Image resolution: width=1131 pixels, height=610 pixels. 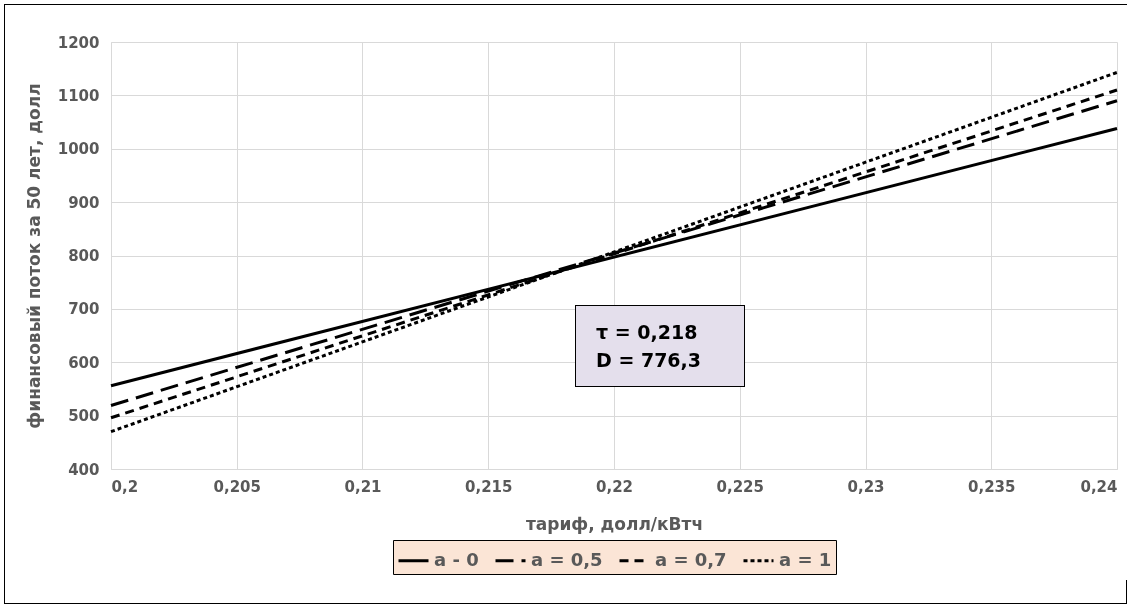 What do you see at coordinates (649, 360) in the screenshot?
I see `annotation: D = 776,3` at bounding box center [649, 360].